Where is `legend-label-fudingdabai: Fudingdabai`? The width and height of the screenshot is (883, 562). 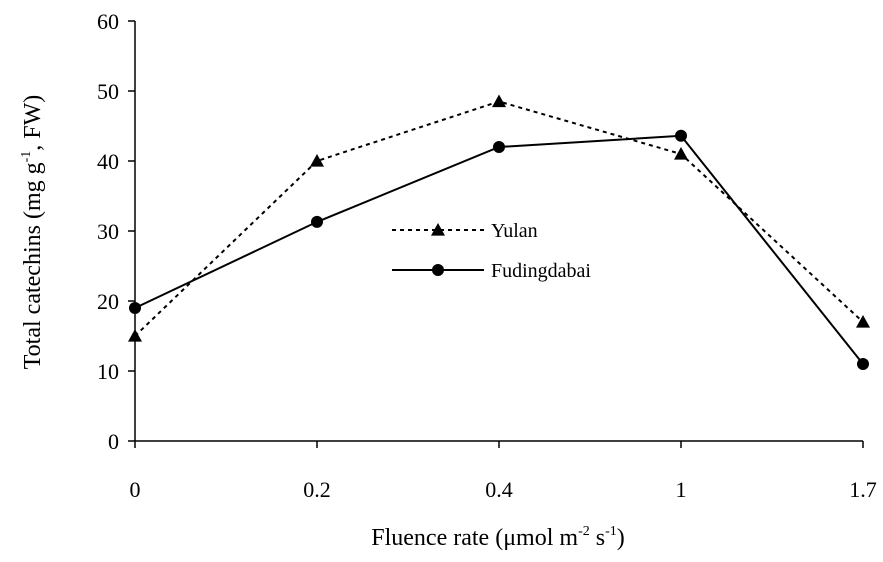 legend-label-fudingdabai: Fudingdabai is located at coordinates (541, 271).